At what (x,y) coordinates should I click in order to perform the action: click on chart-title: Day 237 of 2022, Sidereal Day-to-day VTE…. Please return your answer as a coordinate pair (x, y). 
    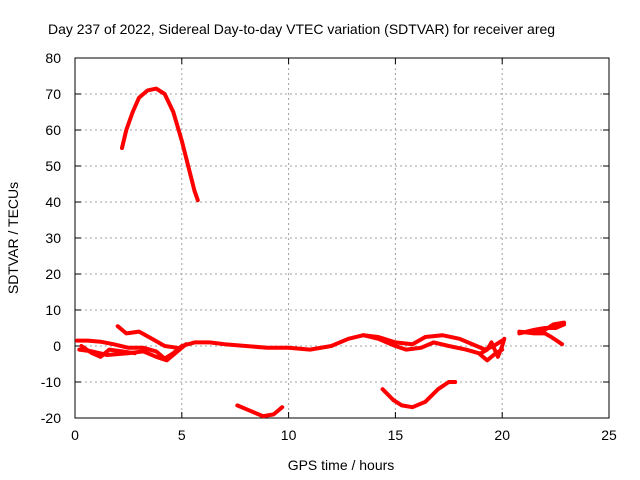
    Looking at the image, I should click on (301, 29).